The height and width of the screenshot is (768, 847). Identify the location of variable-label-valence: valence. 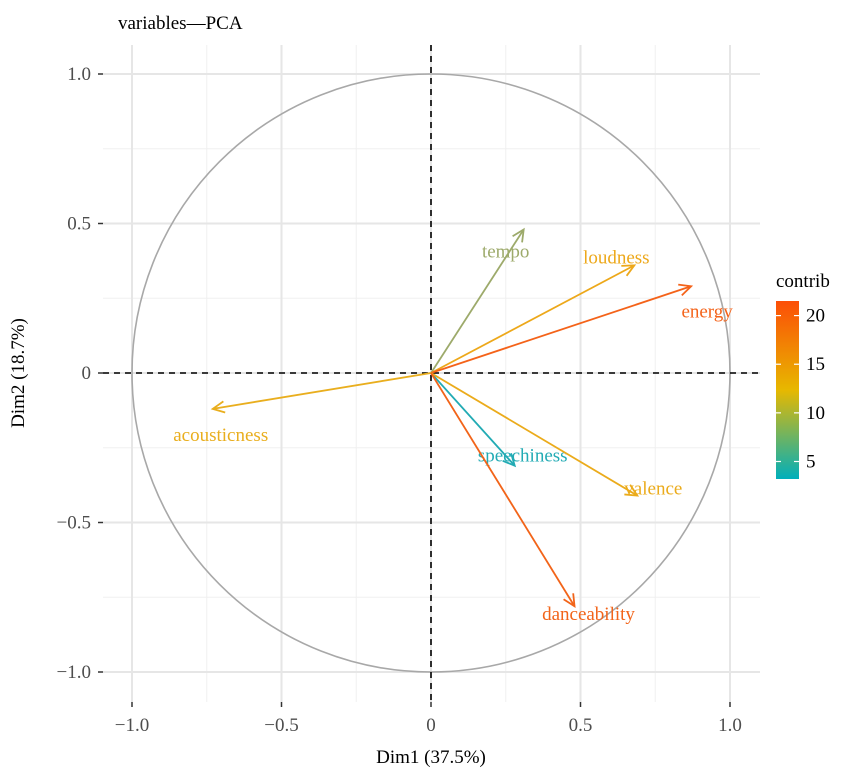
(653, 489).